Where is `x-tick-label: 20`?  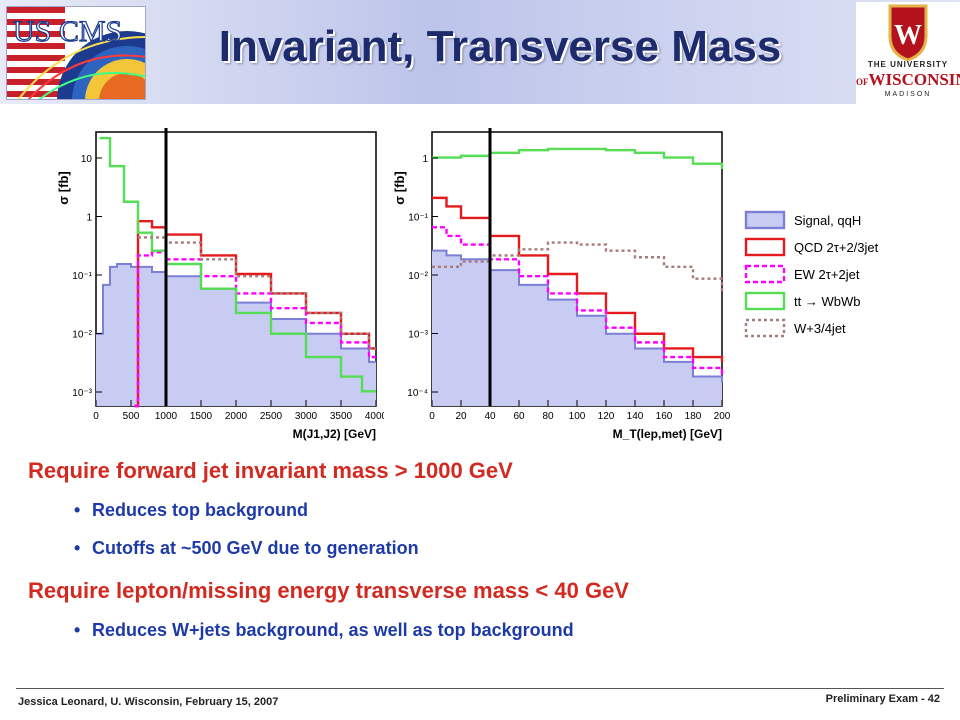 x-tick-label: 20 is located at coordinates (461, 416).